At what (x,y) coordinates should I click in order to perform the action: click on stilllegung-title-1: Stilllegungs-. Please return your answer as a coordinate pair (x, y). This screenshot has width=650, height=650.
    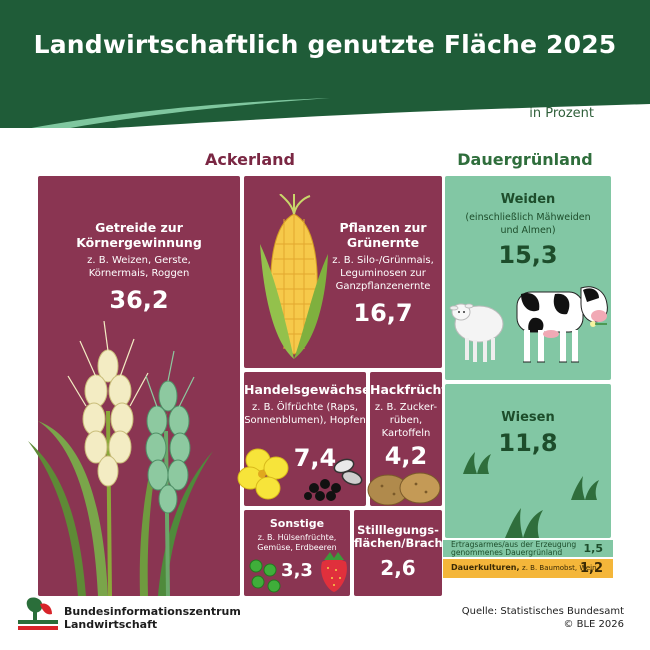
    Looking at the image, I should click on (398, 530).